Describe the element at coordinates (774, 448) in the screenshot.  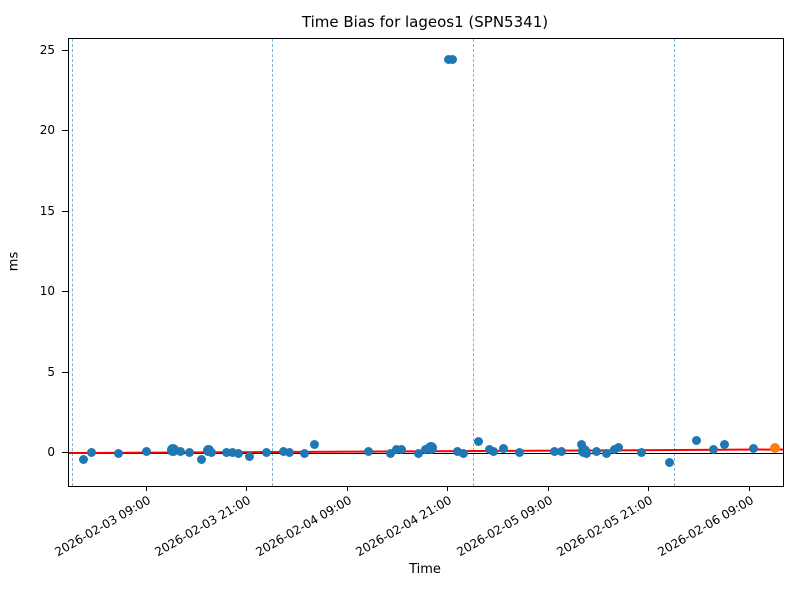
I see `latest-point-point` at that location.